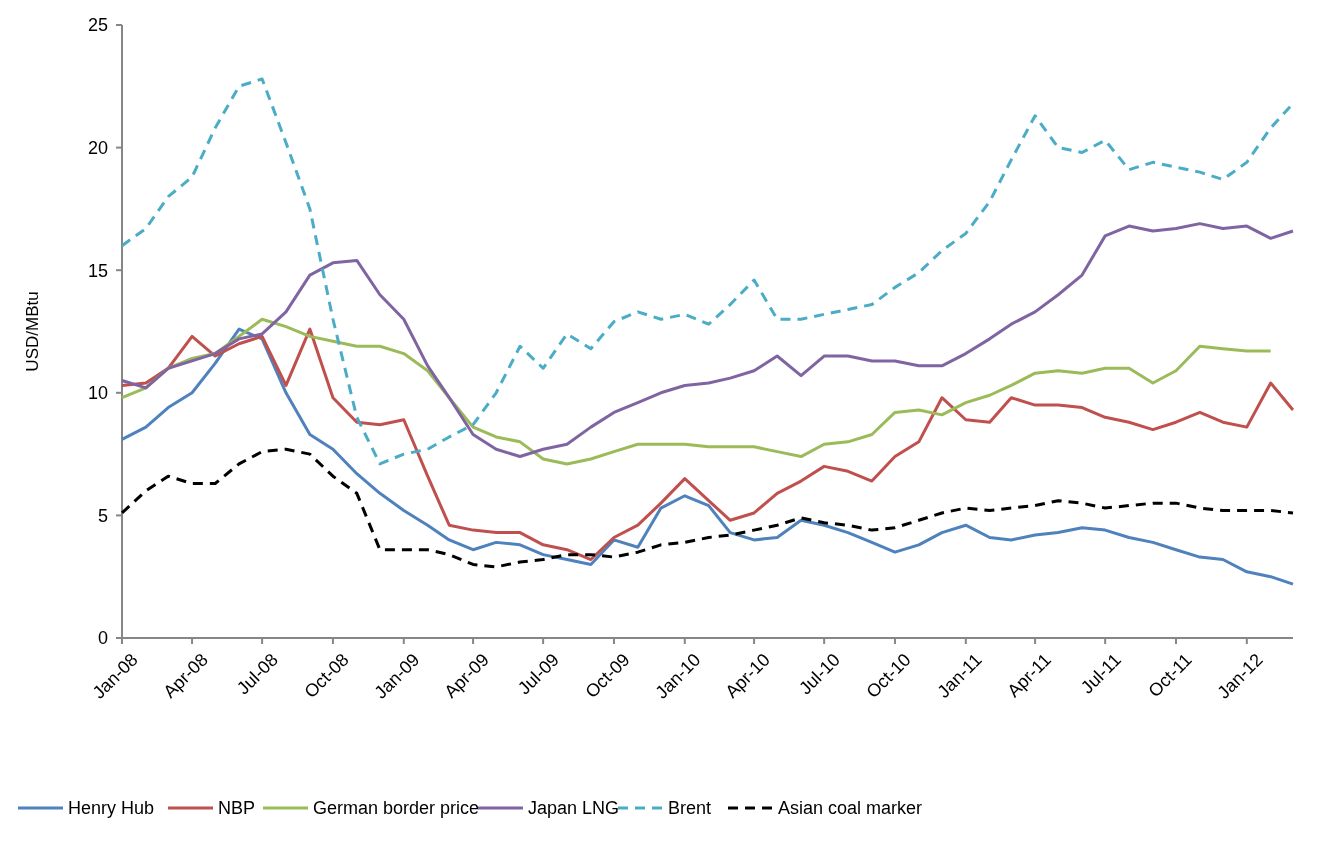  What do you see at coordinates (237, 808) in the screenshot?
I see `legend-label: NBP` at bounding box center [237, 808].